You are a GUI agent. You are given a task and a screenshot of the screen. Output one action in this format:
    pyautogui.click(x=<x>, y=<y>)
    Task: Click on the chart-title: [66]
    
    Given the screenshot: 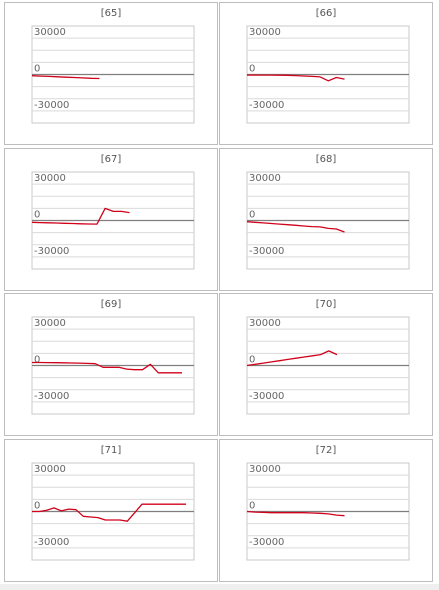 What is the action you would take?
    pyautogui.click(x=326, y=13)
    